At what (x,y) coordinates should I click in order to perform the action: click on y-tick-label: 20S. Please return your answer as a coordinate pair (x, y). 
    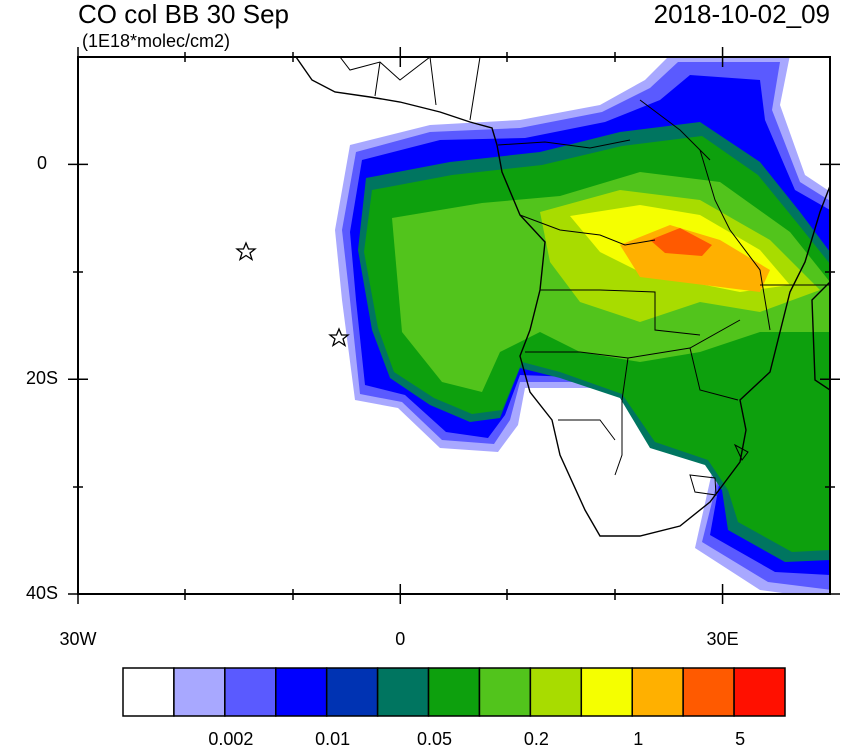
    Looking at the image, I should click on (42, 378).